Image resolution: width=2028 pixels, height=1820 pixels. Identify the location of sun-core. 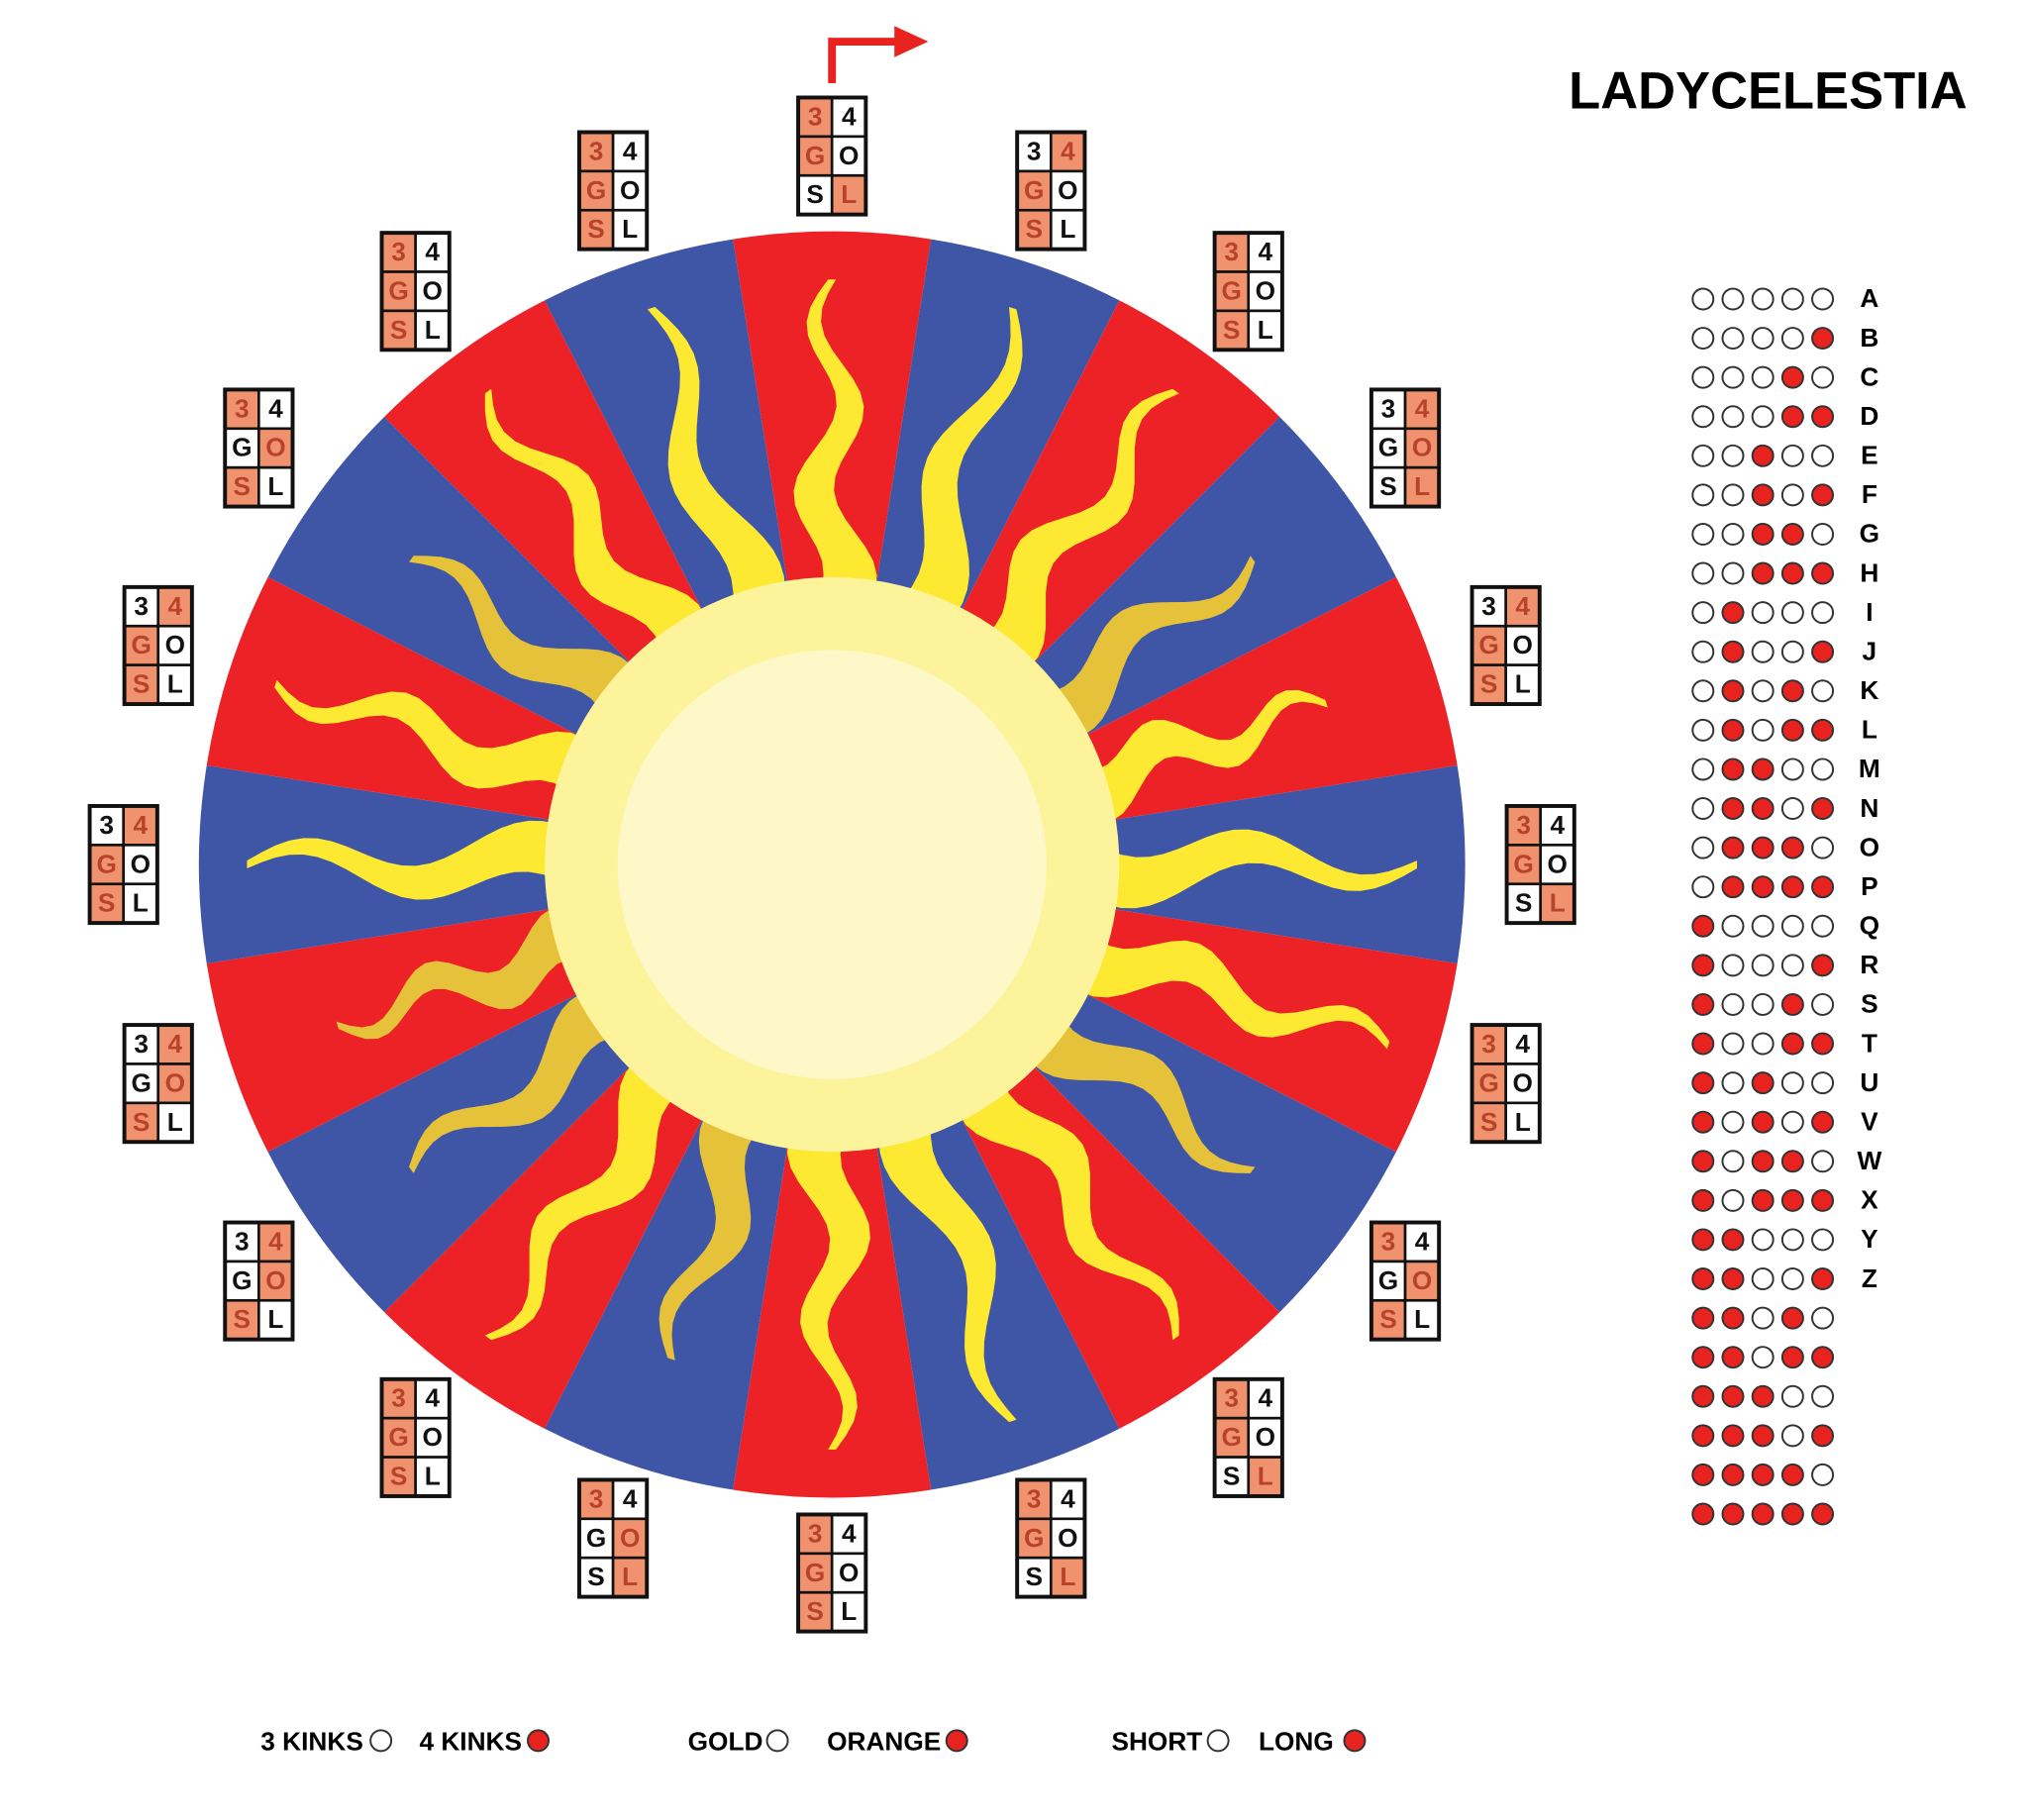
(832, 864).